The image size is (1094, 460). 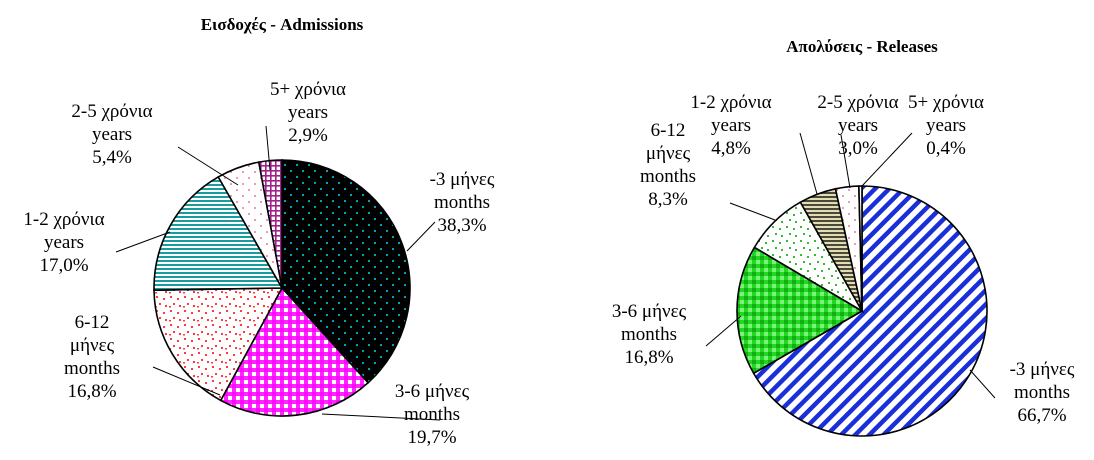 I want to click on slice-label: 3-6 μήνες months 19,7%, so click(x=432, y=414).